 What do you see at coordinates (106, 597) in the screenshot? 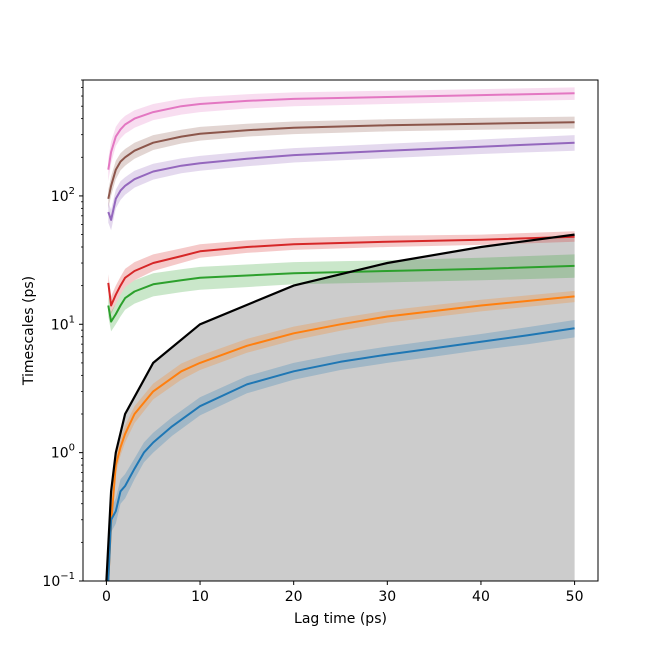
I see `x-tick-label: 0` at bounding box center [106, 597].